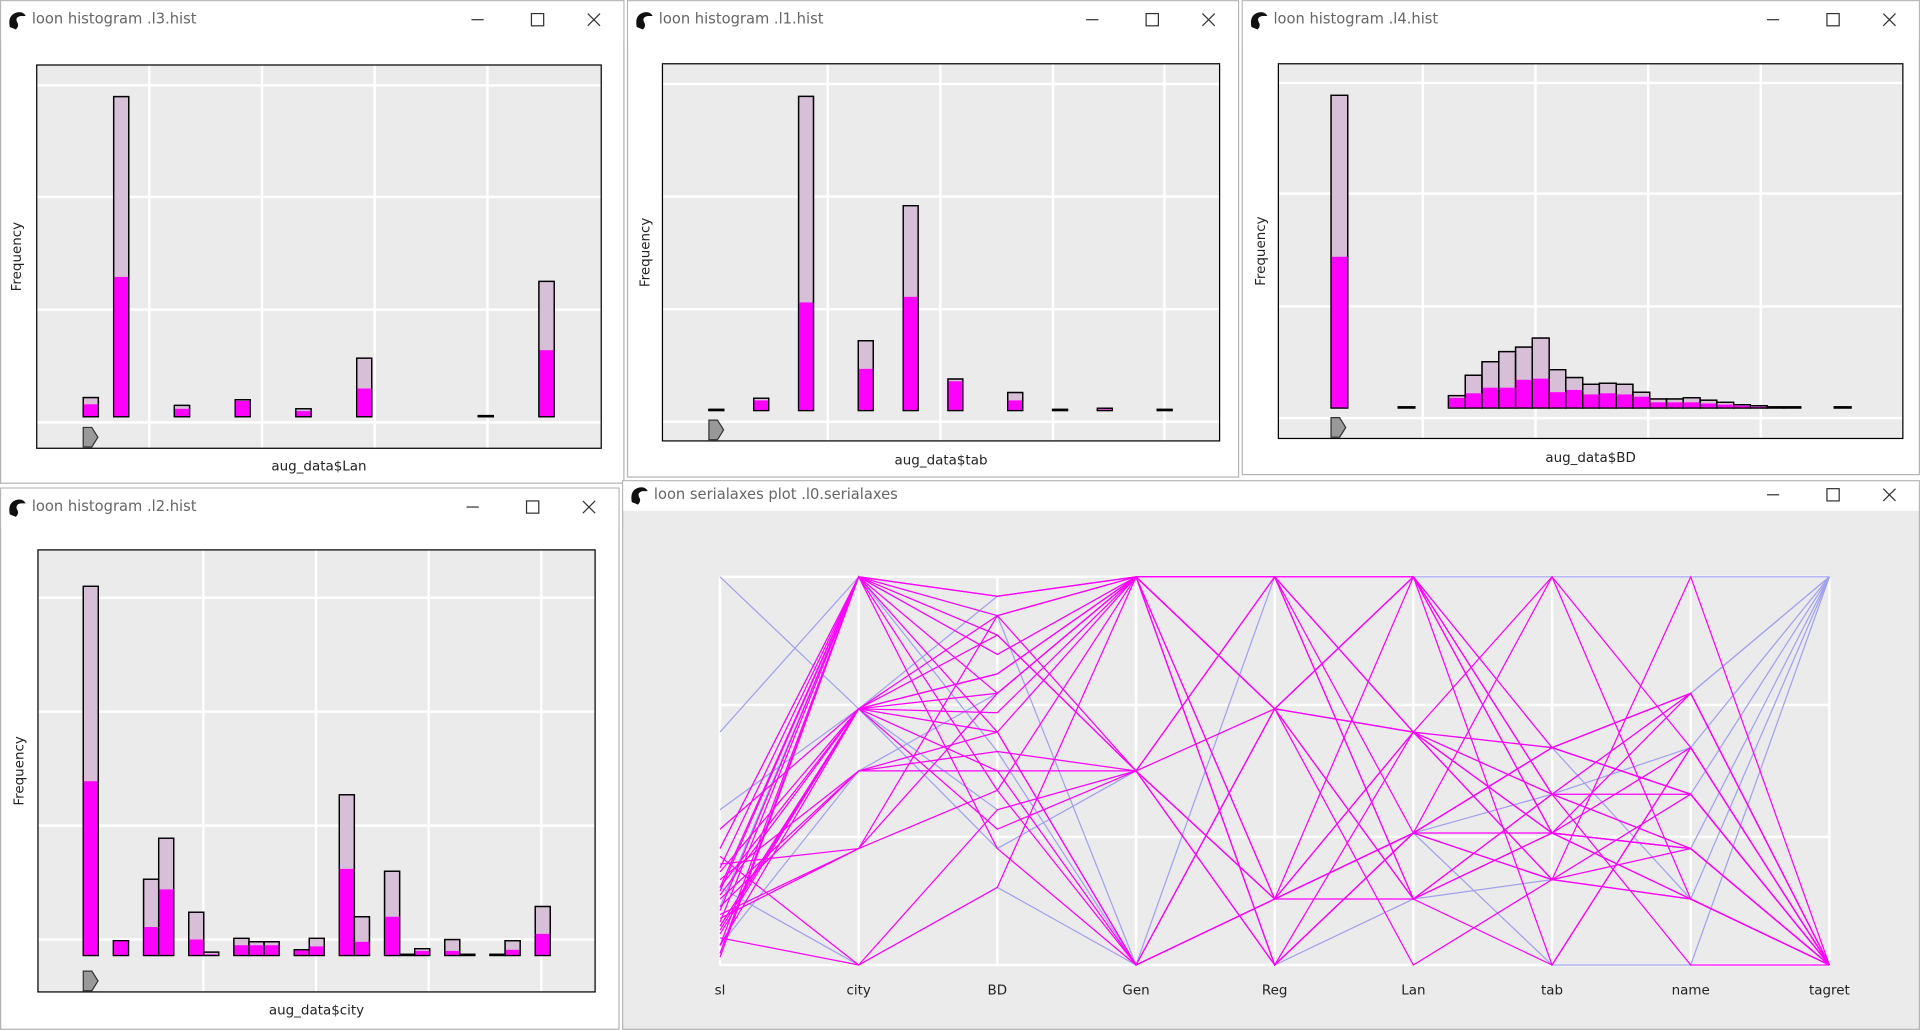 This screenshot has width=1920, height=1030. What do you see at coordinates (1135, 991) in the screenshot?
I see `axis-label: Gen` at bounding box center [1135, 991].